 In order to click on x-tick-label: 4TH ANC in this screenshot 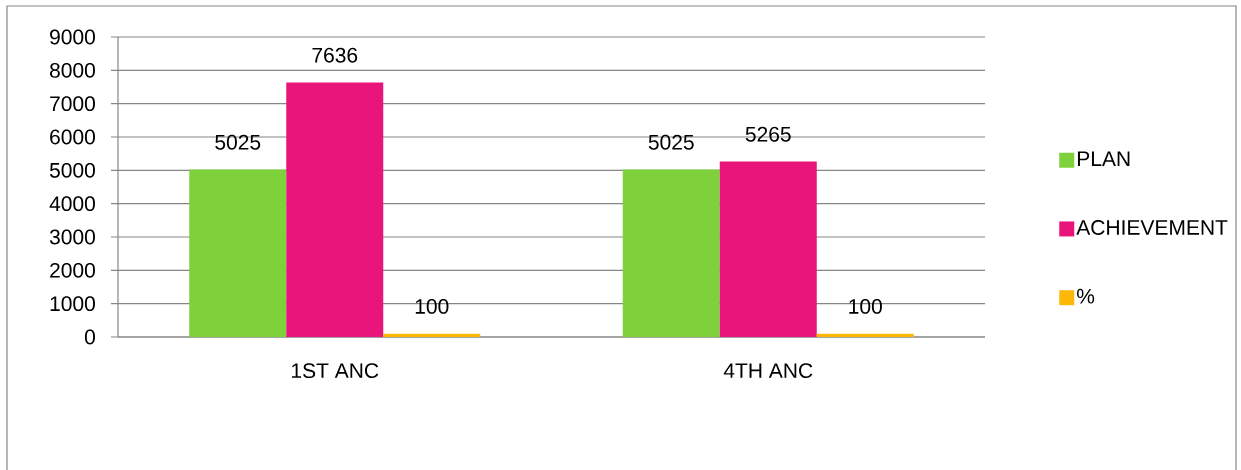, I will do `click(768, 371)`.